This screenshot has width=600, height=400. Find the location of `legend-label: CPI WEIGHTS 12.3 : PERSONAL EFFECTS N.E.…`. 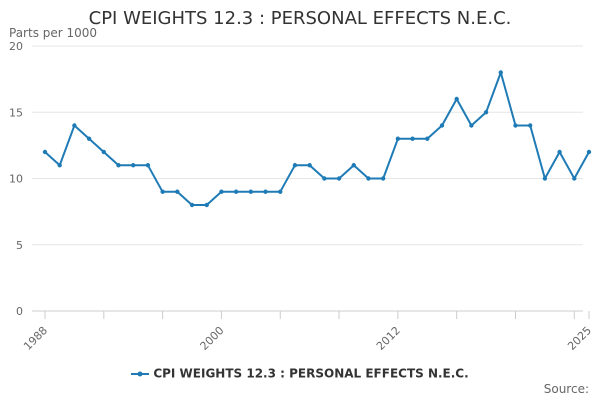

legend-label: CPI WEIGHTS 12.3 : PERSONAL EFFECTS N.E.… is located at coordinates (311, 373).